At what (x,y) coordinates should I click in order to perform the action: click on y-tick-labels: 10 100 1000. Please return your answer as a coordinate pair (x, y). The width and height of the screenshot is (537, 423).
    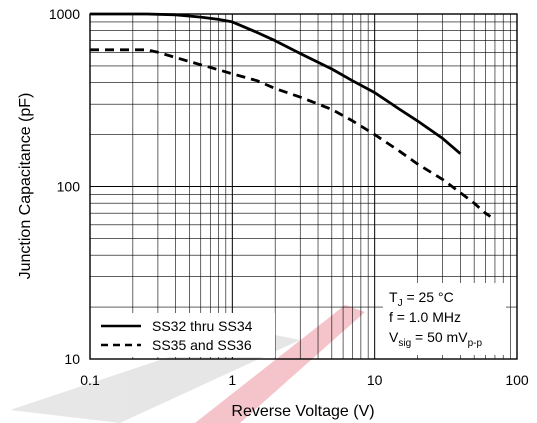
    Looking at the image, I should click on (64, 186).